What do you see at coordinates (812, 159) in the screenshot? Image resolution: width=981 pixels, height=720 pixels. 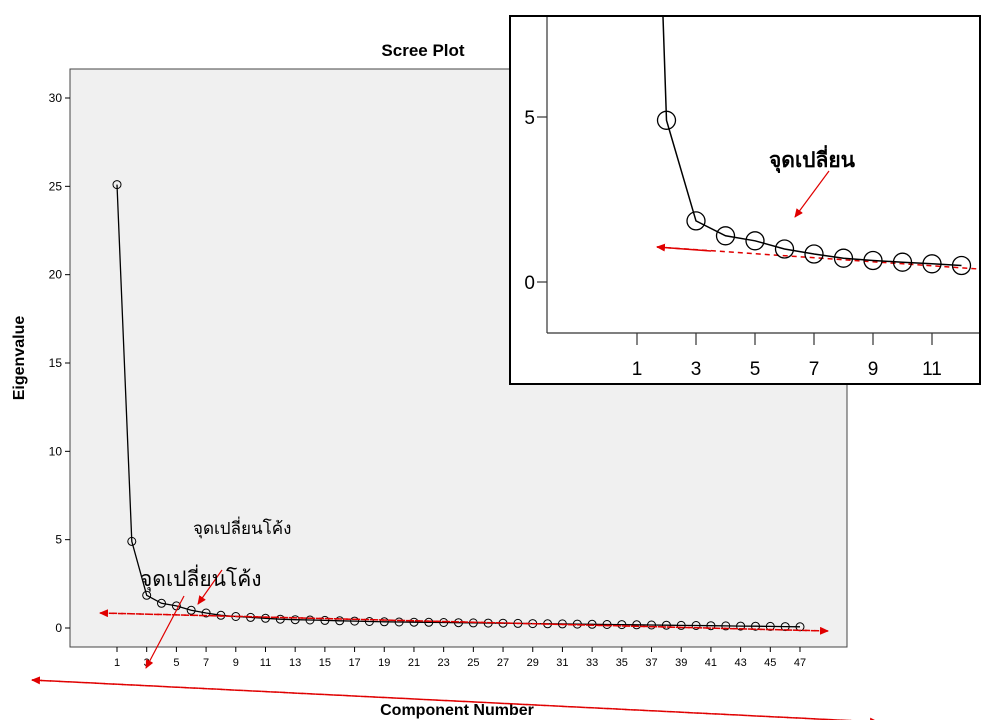 I see `inset-annotation-inflection-point: จุดเปลี่ยน` at bounding box center [812, 159].